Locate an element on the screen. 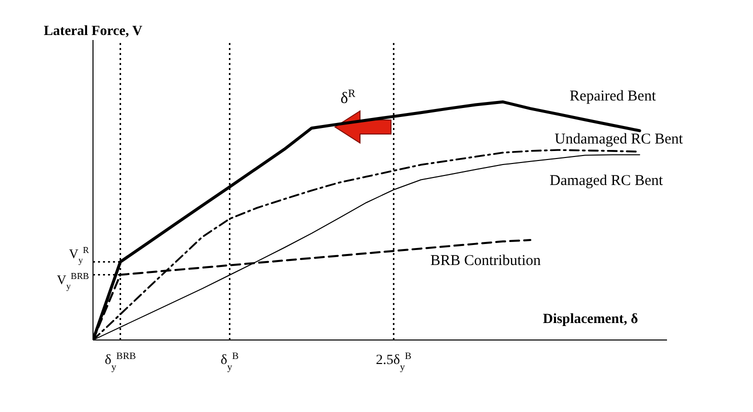  series-label: BRB Contribution is located at coordinates (486, 261).